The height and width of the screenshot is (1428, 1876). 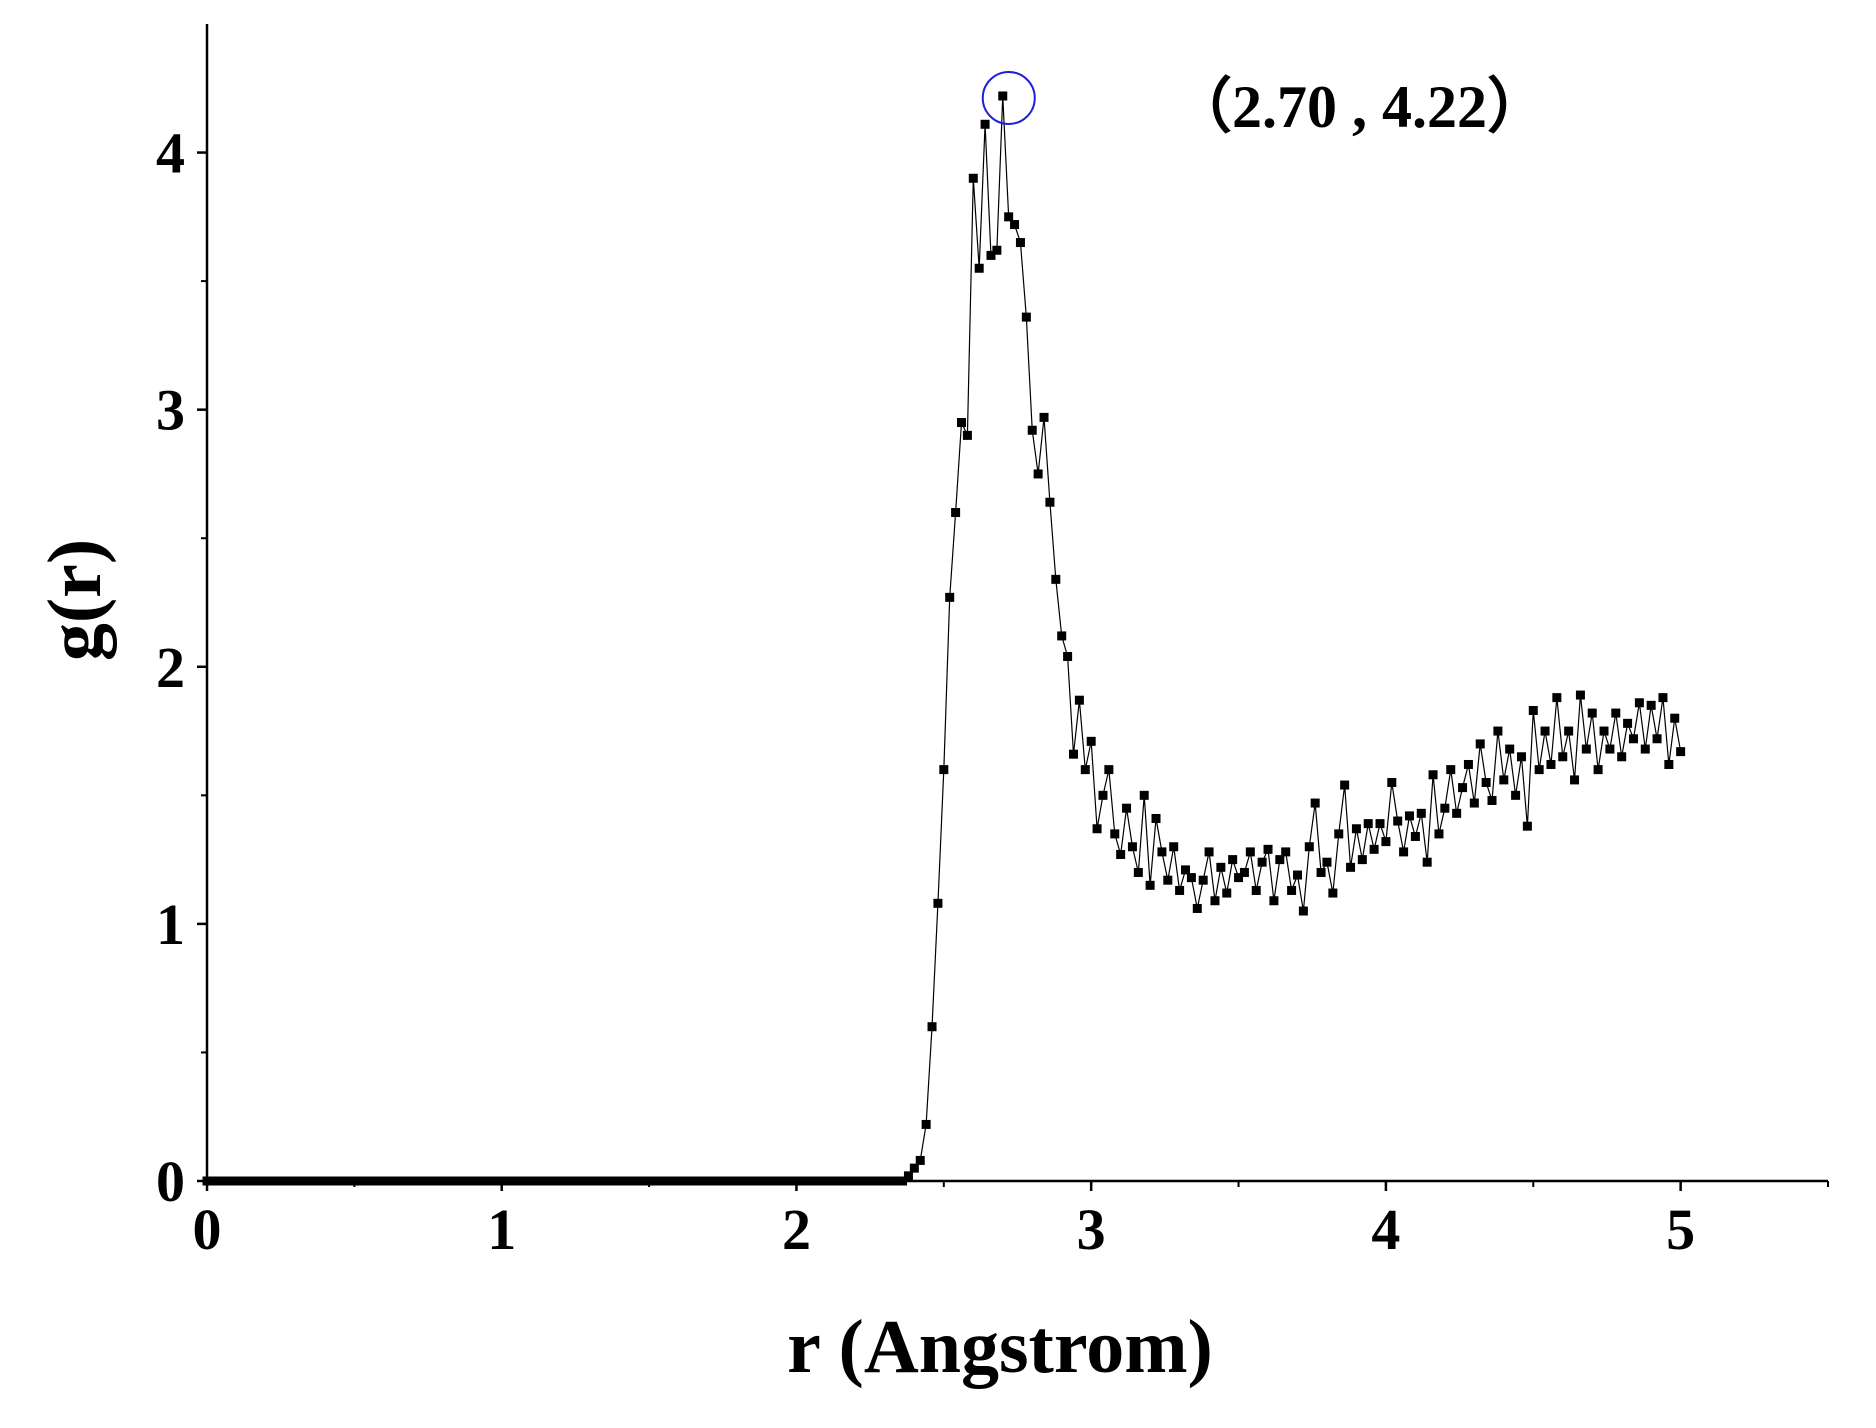 I want to click on x-tick-label: 0, so click(x=207, y=1229).